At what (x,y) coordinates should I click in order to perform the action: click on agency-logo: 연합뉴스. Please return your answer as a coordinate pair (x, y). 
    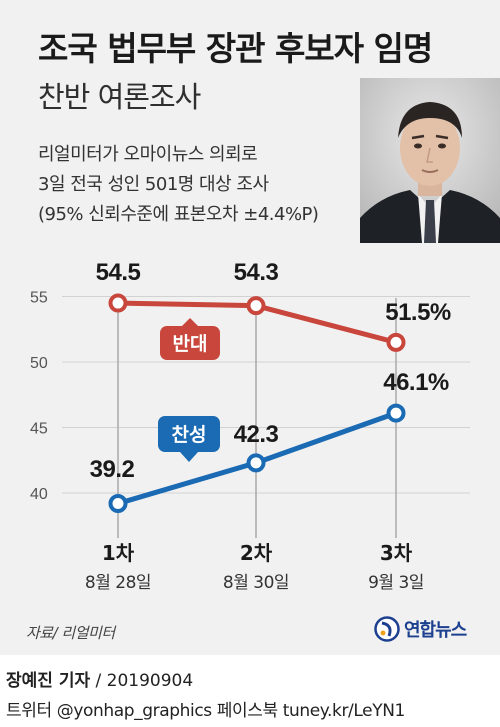
    Looking at the image, I should click on (420, 629).